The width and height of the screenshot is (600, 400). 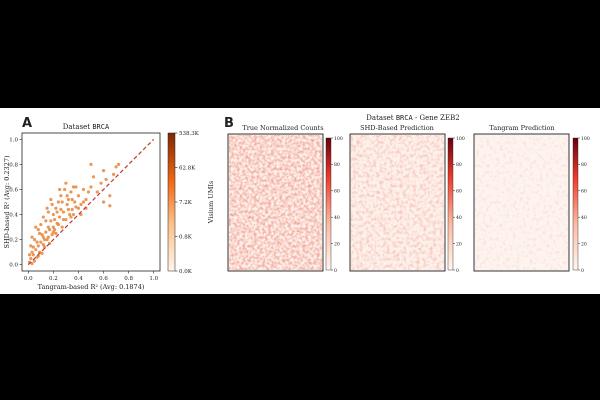 I want to click on colorbar-tick-label: 62.8K, so click(x=187, y=169).